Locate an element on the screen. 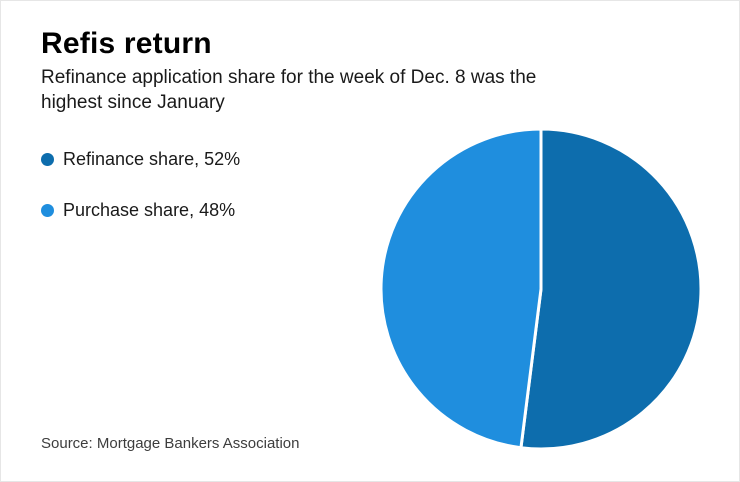  legend-label-refinance: Refinance share, 52% is located at coordinates (152, 159).